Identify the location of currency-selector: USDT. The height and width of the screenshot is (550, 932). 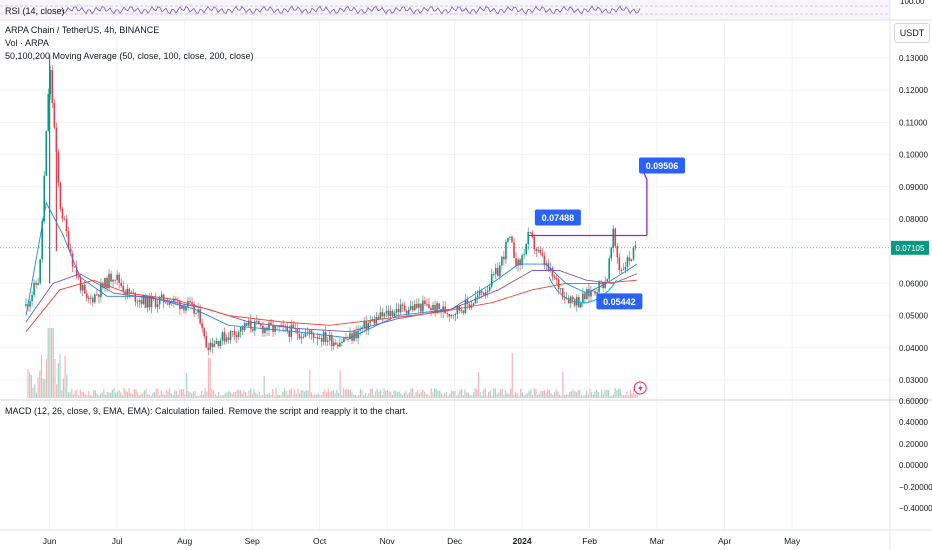
(912, 33).